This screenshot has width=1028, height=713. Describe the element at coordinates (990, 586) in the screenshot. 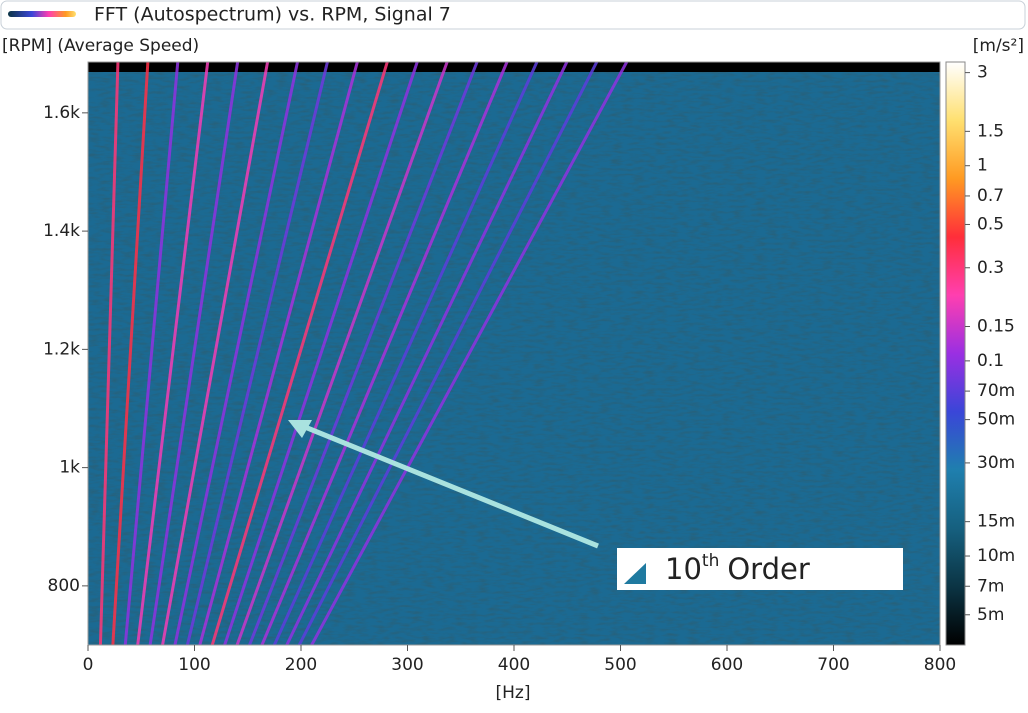

I see `colorbar-tick-label: 7m` at that location.